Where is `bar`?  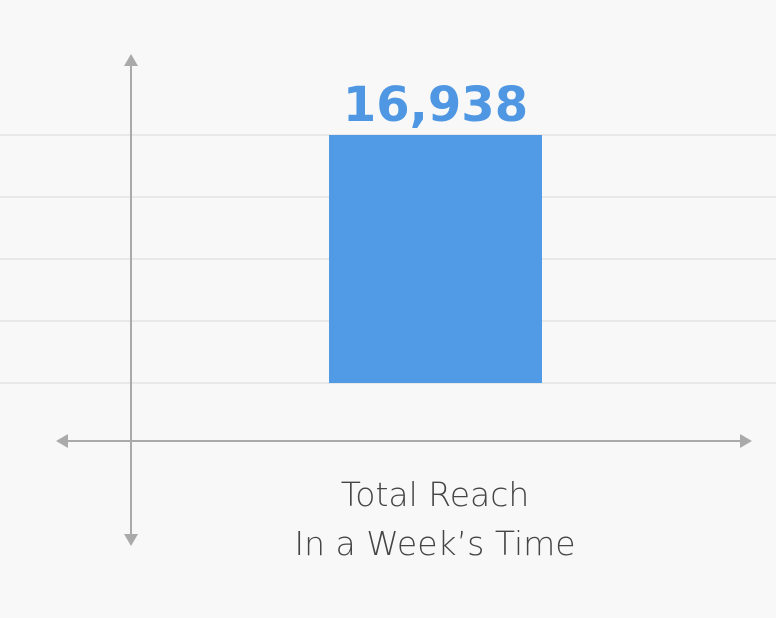
bar is located at coordinates (435, 259).